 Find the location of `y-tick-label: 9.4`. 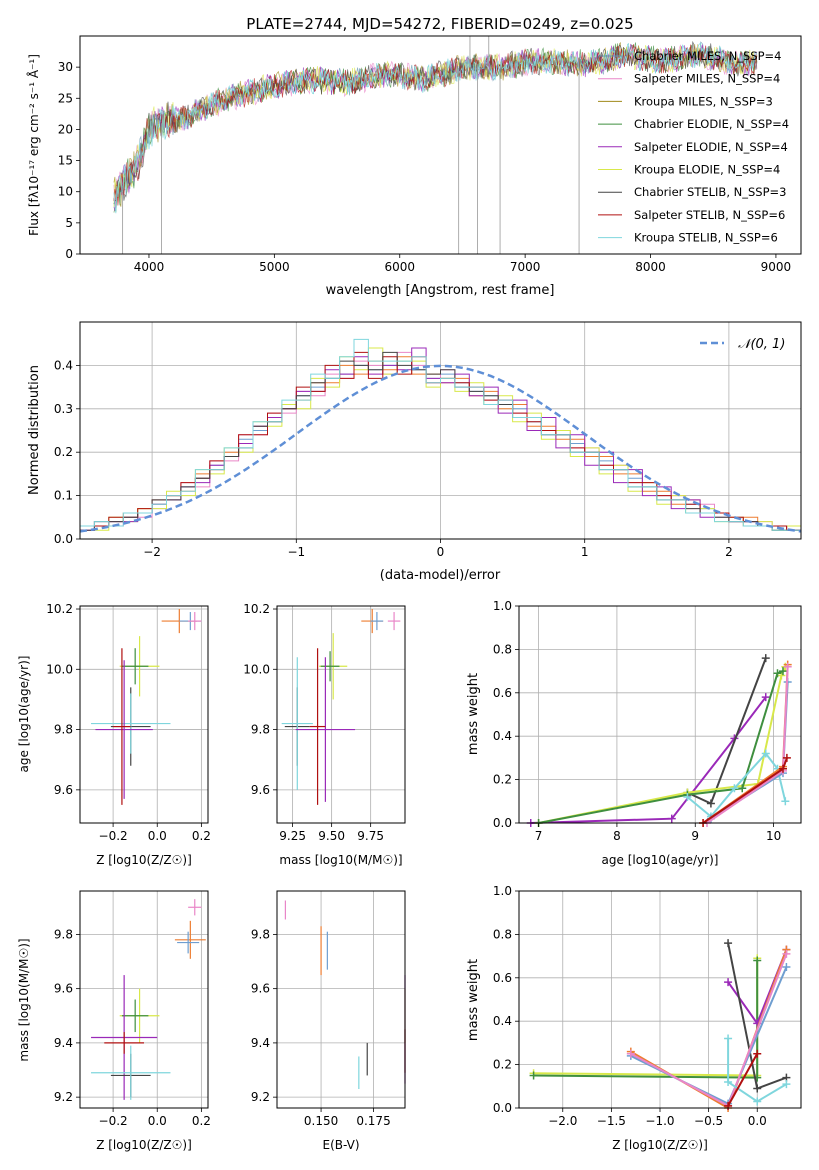

y-tick-label: 9.4 is located at coordinates (260, 1043).